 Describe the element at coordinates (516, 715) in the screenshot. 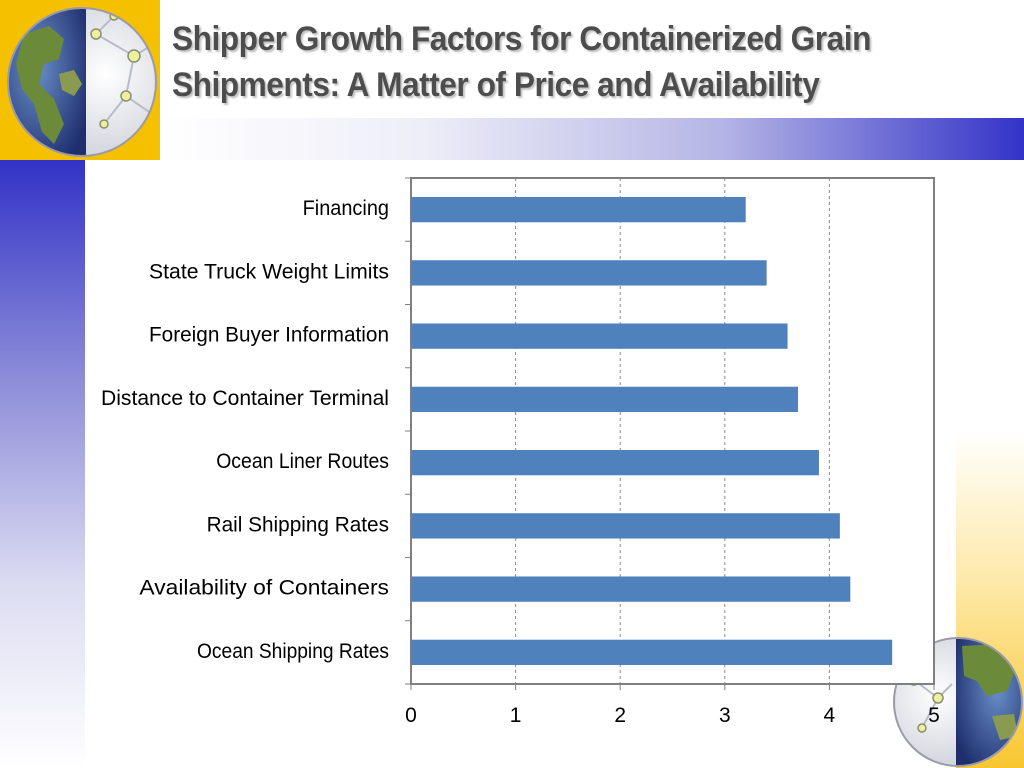

I see `x-tick-label: 1` at that location.